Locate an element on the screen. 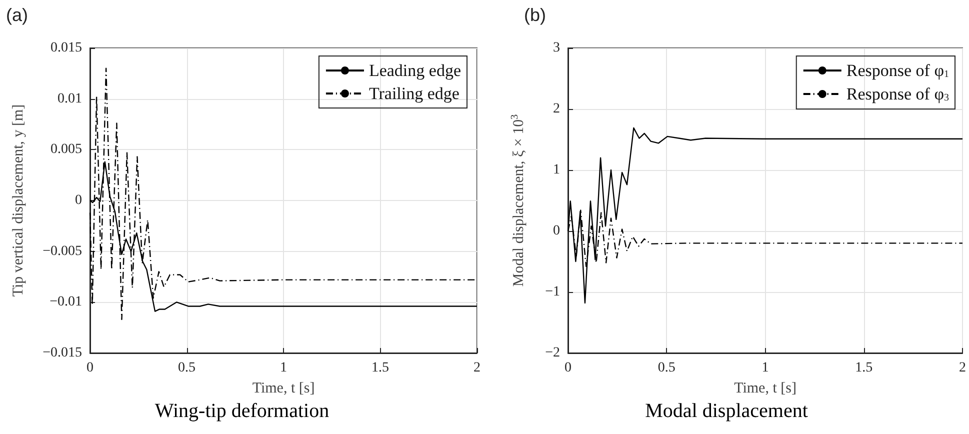 The height and width of the screenshot is (434, 969). y-tick-label: −1 is located at coordinates (552, 292).